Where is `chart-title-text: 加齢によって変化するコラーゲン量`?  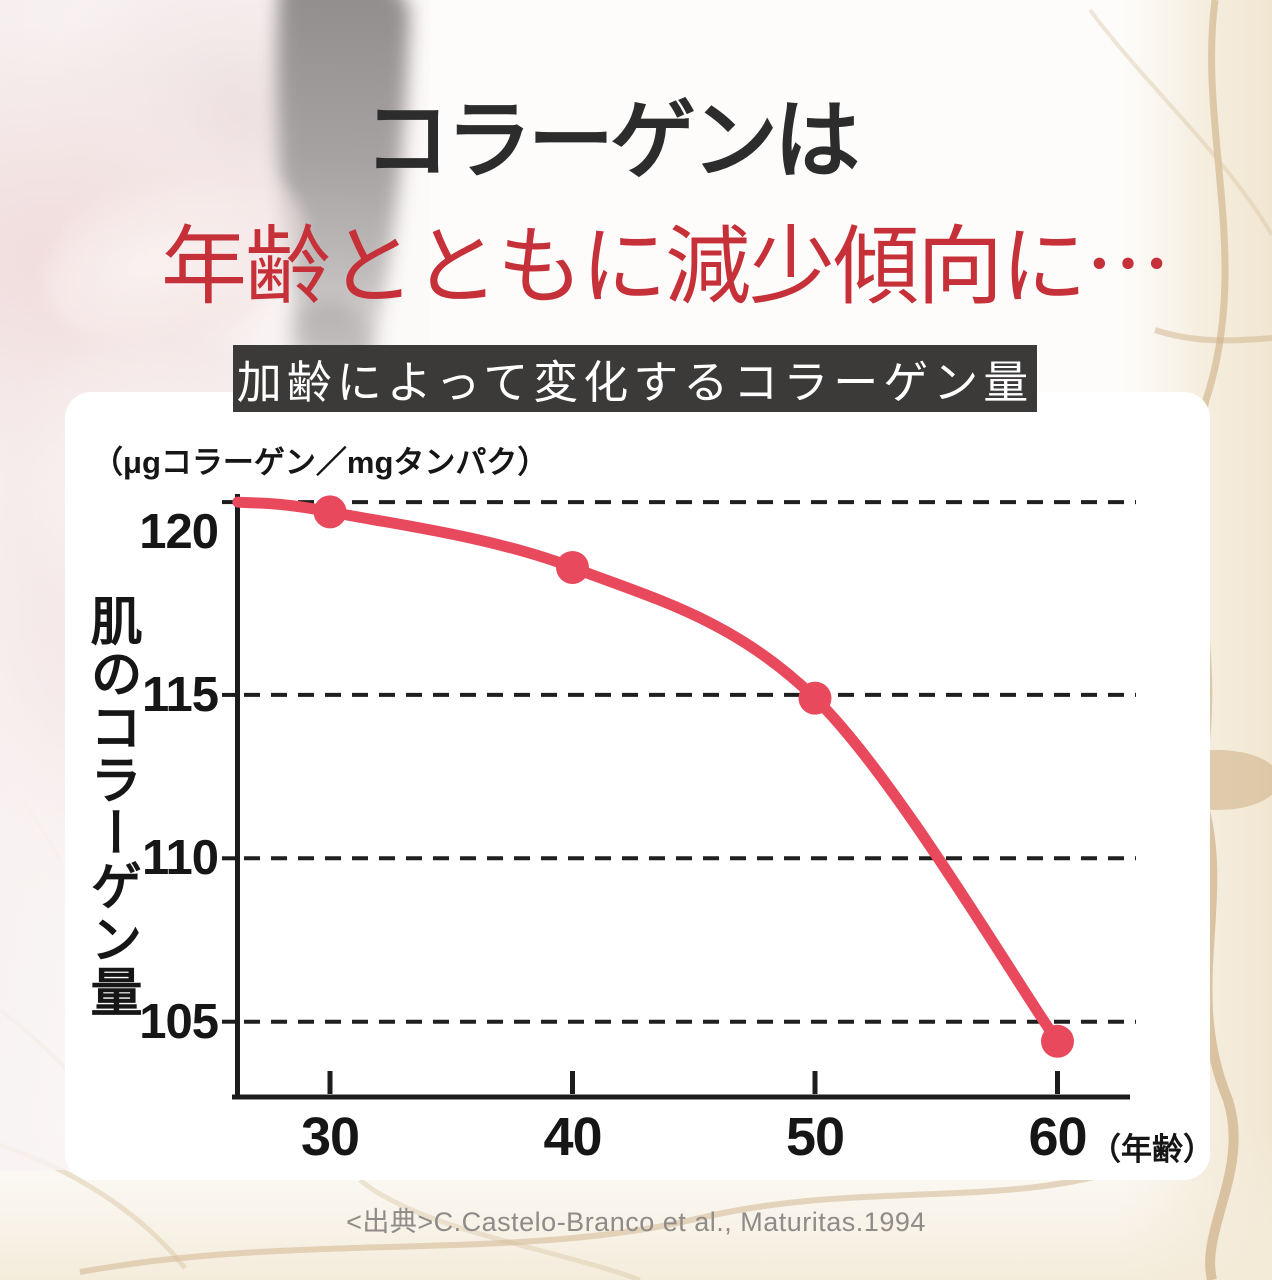
chart-title-text: 加齢によって変化するコラーゲン量 is located at coordinates (635, 383).